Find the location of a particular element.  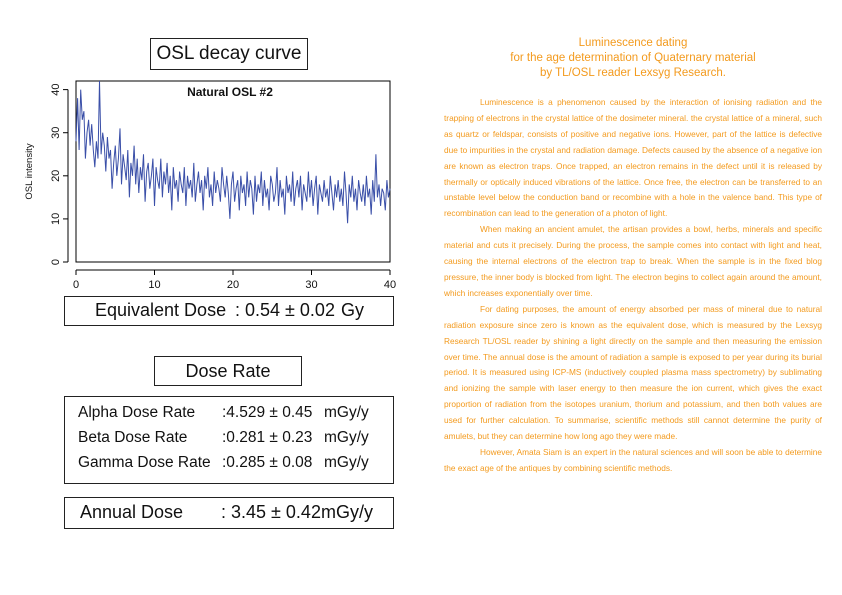

annual-dose-label: Annual Dose is located at coordinates (132, 512).